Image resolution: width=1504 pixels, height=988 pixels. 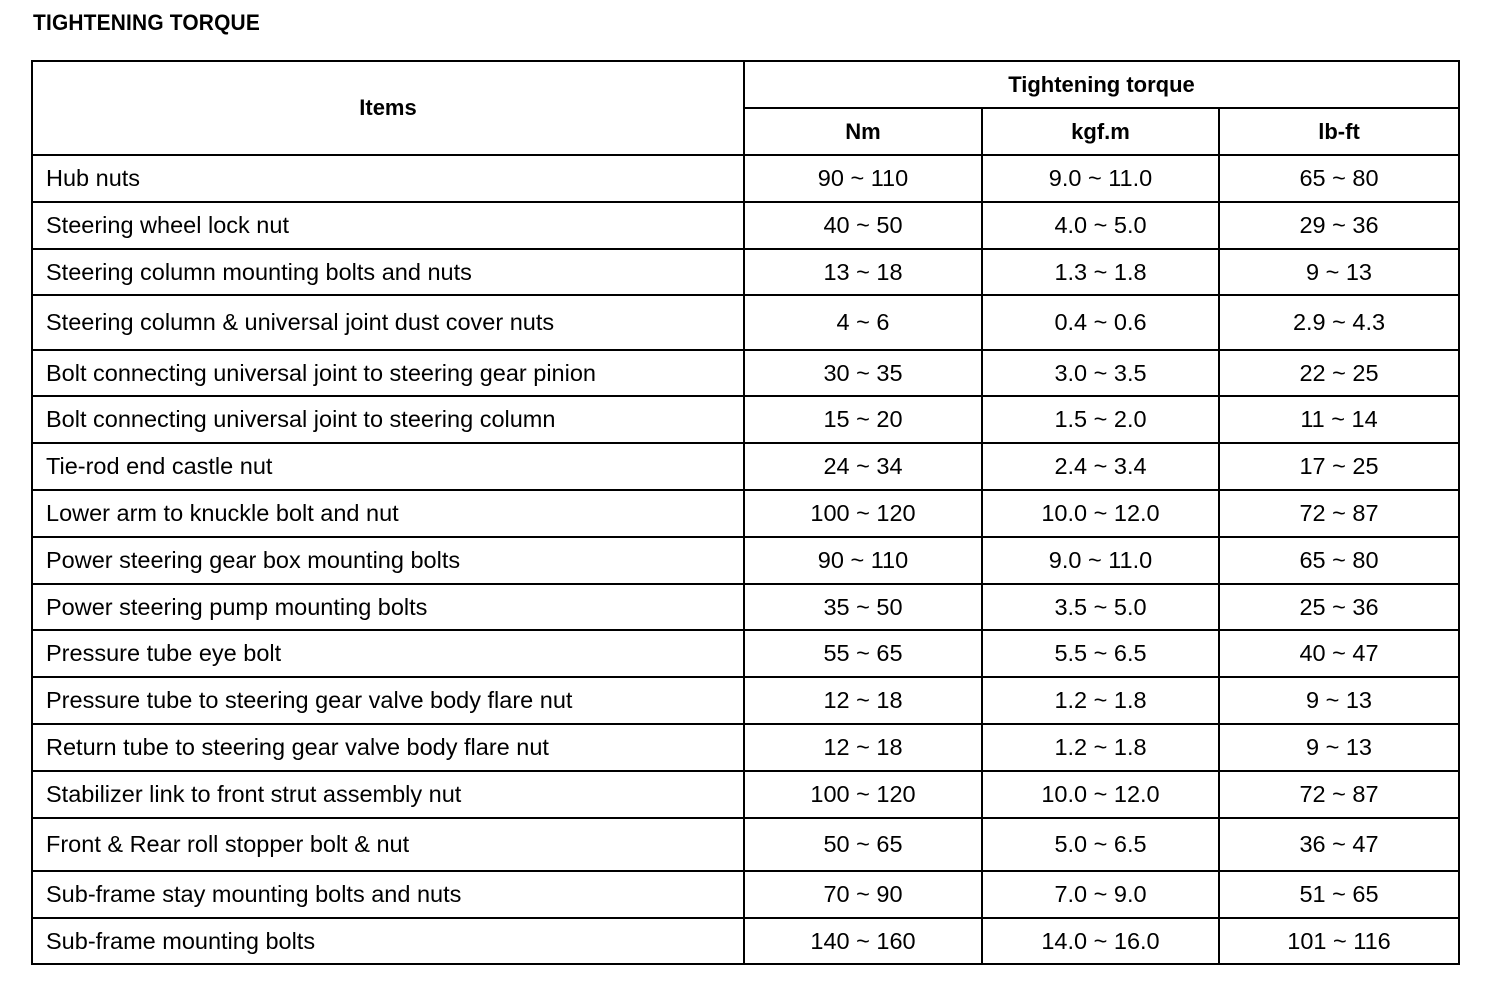 What do you see at coordinates (1100, 653) in the screenshot?
I see `kgfm-cell: 5.5 ~ 6.5` at bounding box center [1100, 653].